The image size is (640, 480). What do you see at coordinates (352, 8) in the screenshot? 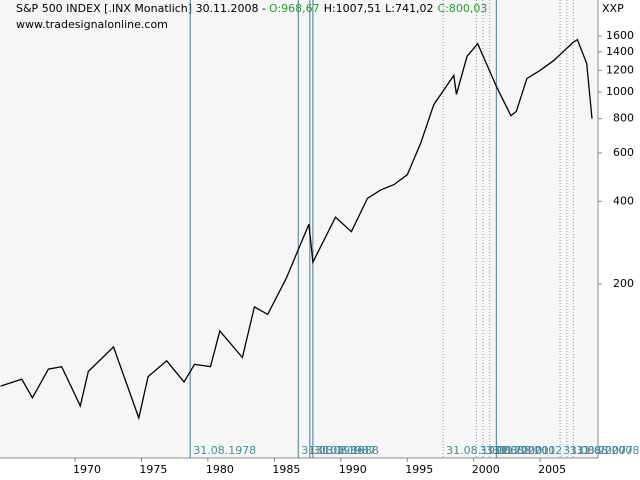
I see `quote-value: H:1007,51` at bounding box center [352, 8].